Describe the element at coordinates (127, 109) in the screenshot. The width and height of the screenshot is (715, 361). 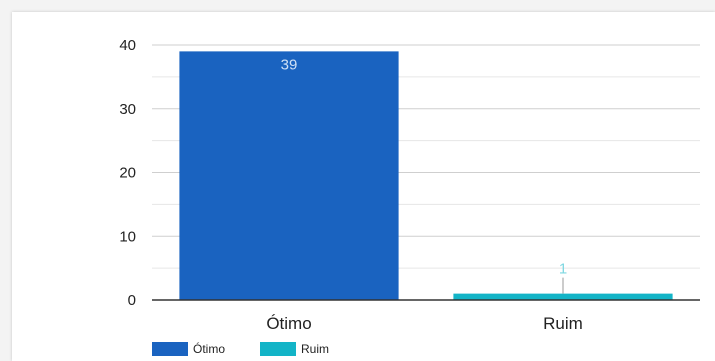
I see `y-tick-label: 30` at that location.